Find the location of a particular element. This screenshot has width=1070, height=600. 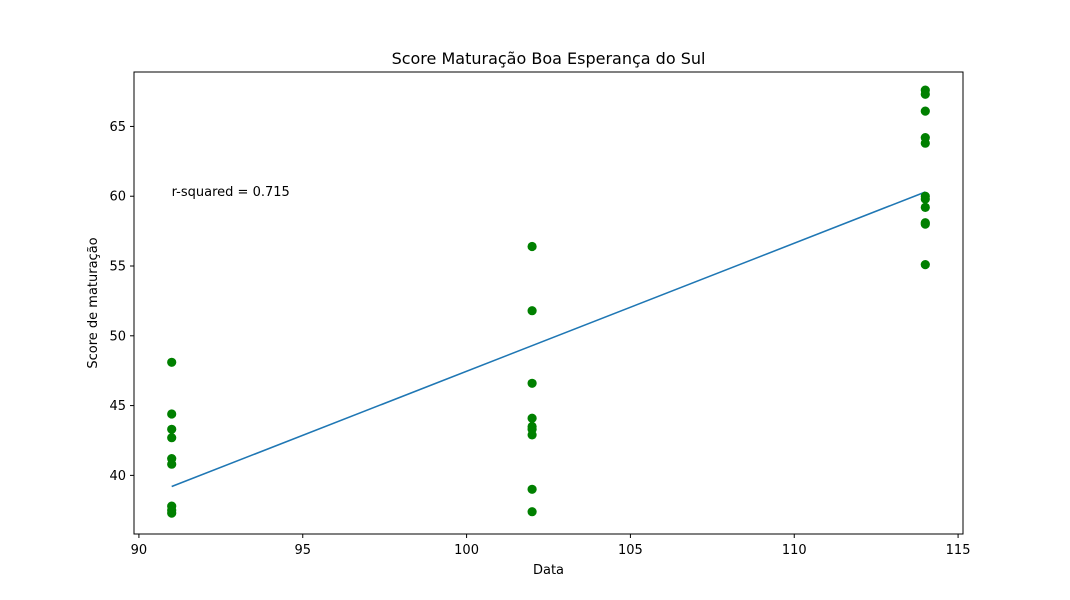

x-tick-label: 105 is located at coordinates (630, 550).